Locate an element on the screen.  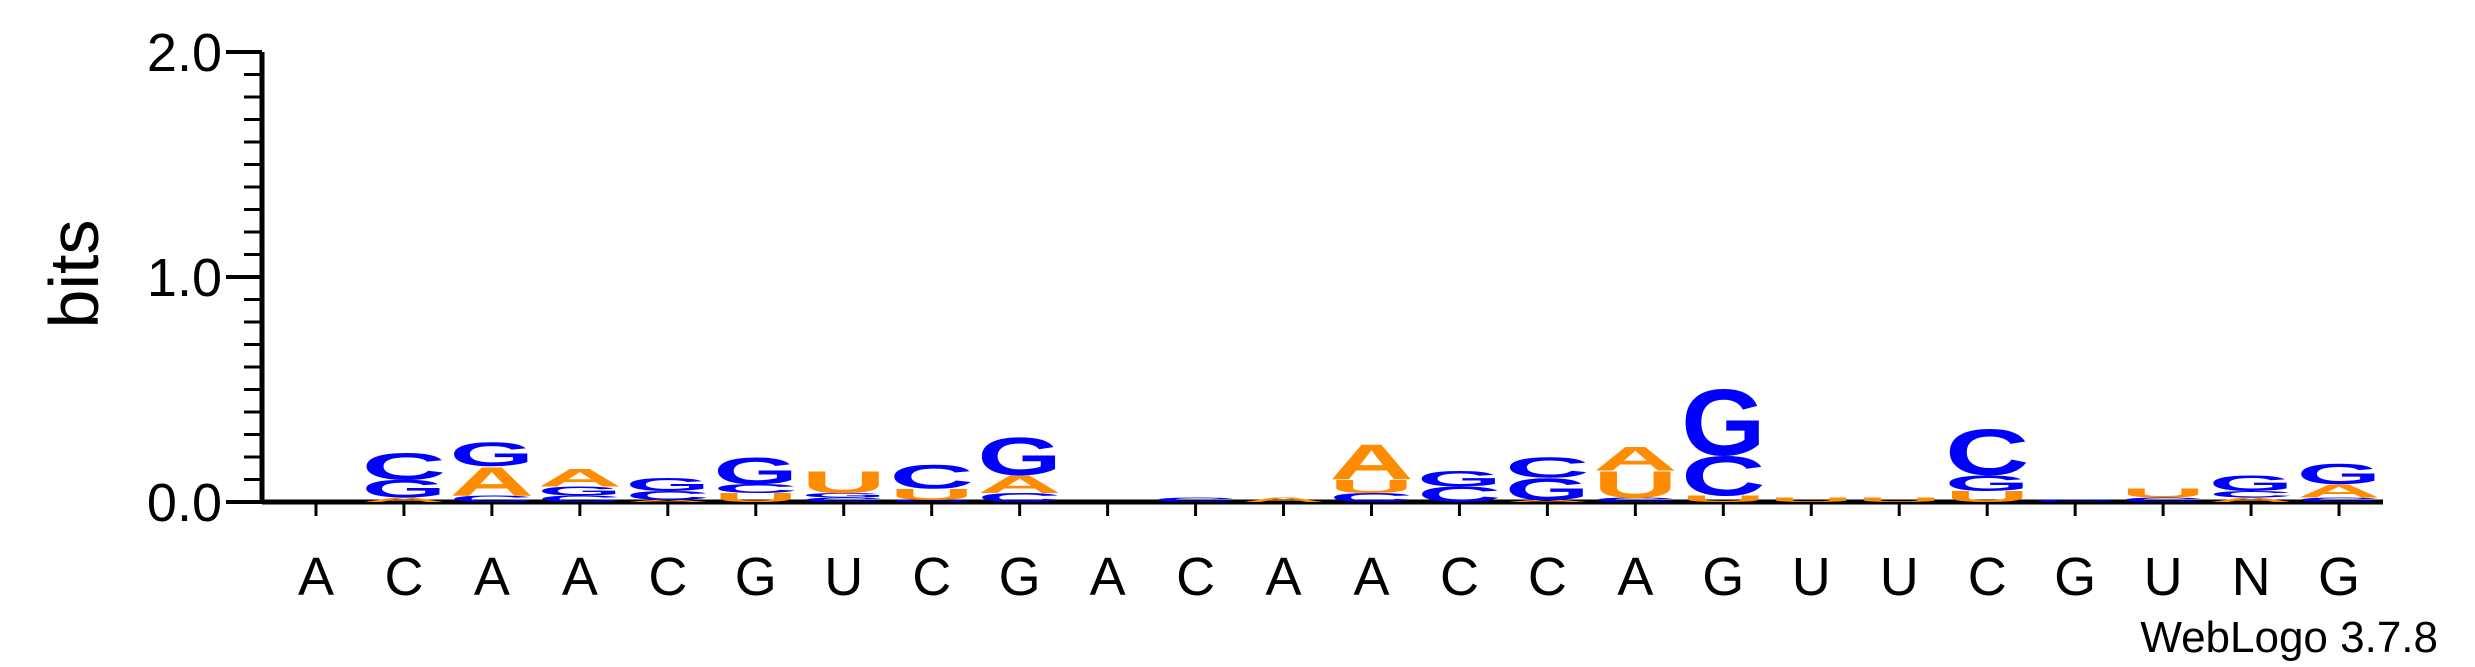
x-tick-label: N is located at coordinates (2251, 577).